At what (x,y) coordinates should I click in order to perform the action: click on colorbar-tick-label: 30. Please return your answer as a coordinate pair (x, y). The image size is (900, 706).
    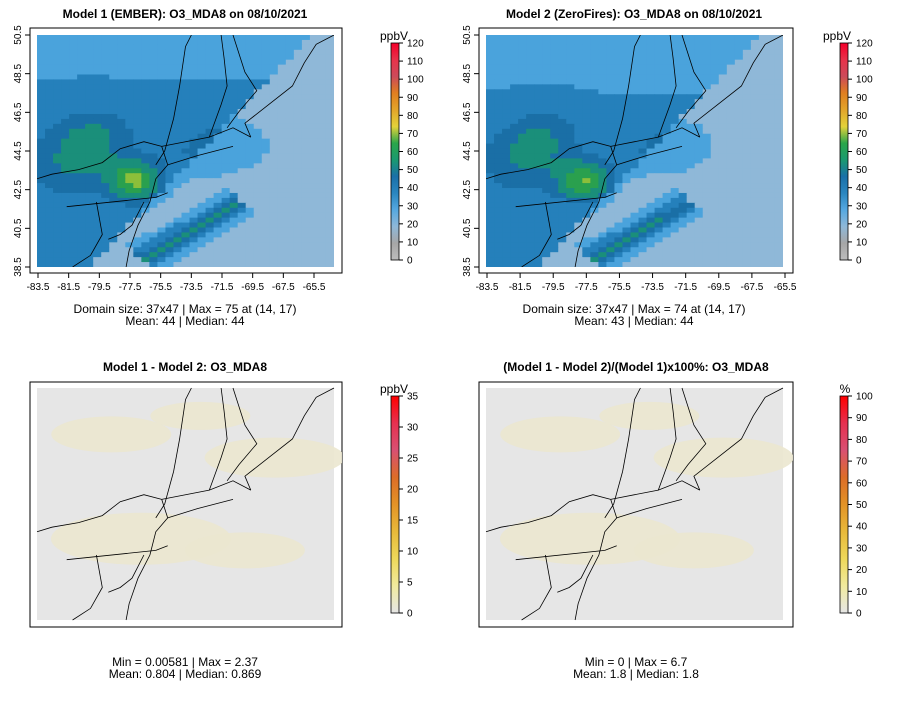
    Looking at the image, I should click on (862, 548).